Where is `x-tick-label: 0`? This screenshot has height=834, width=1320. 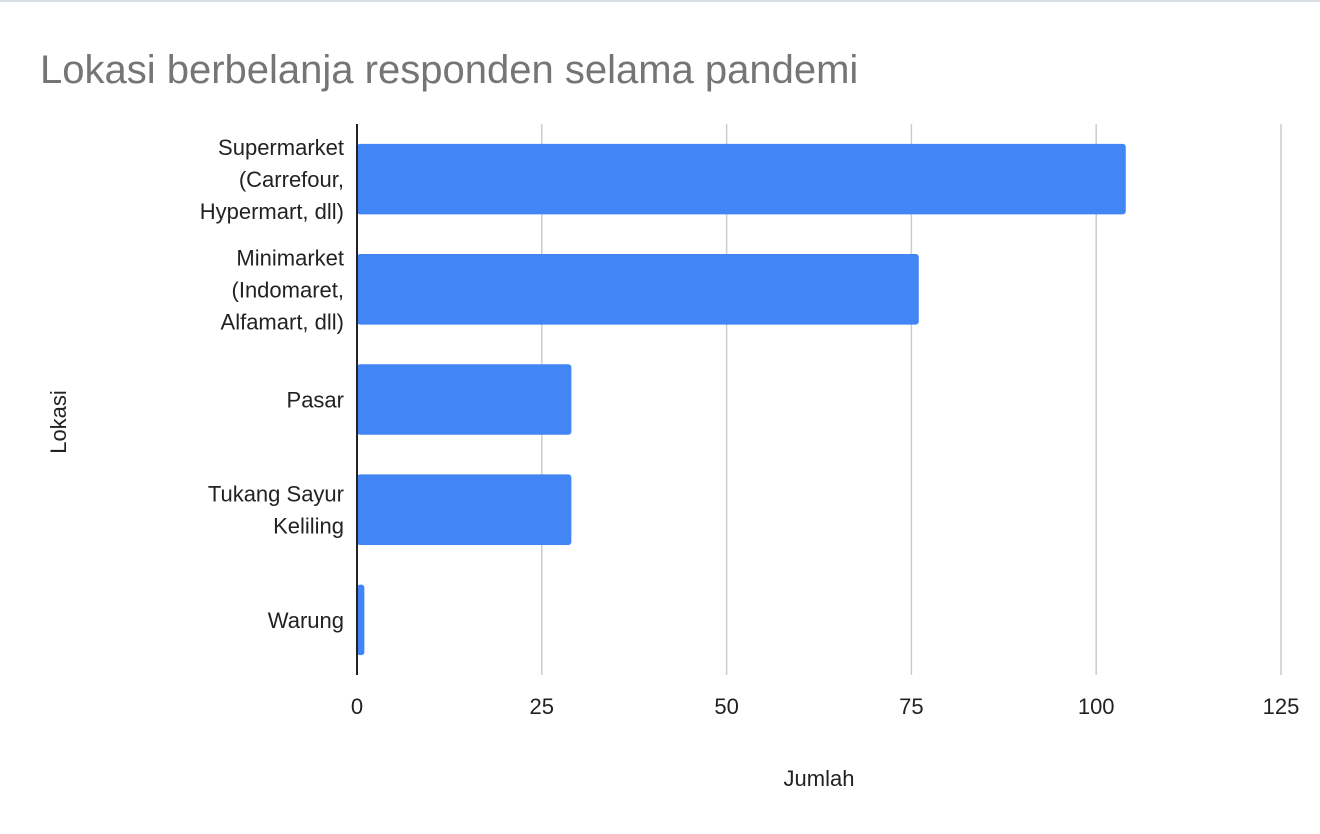
x-tick-label: 0 is located at coordinates (357, 706).